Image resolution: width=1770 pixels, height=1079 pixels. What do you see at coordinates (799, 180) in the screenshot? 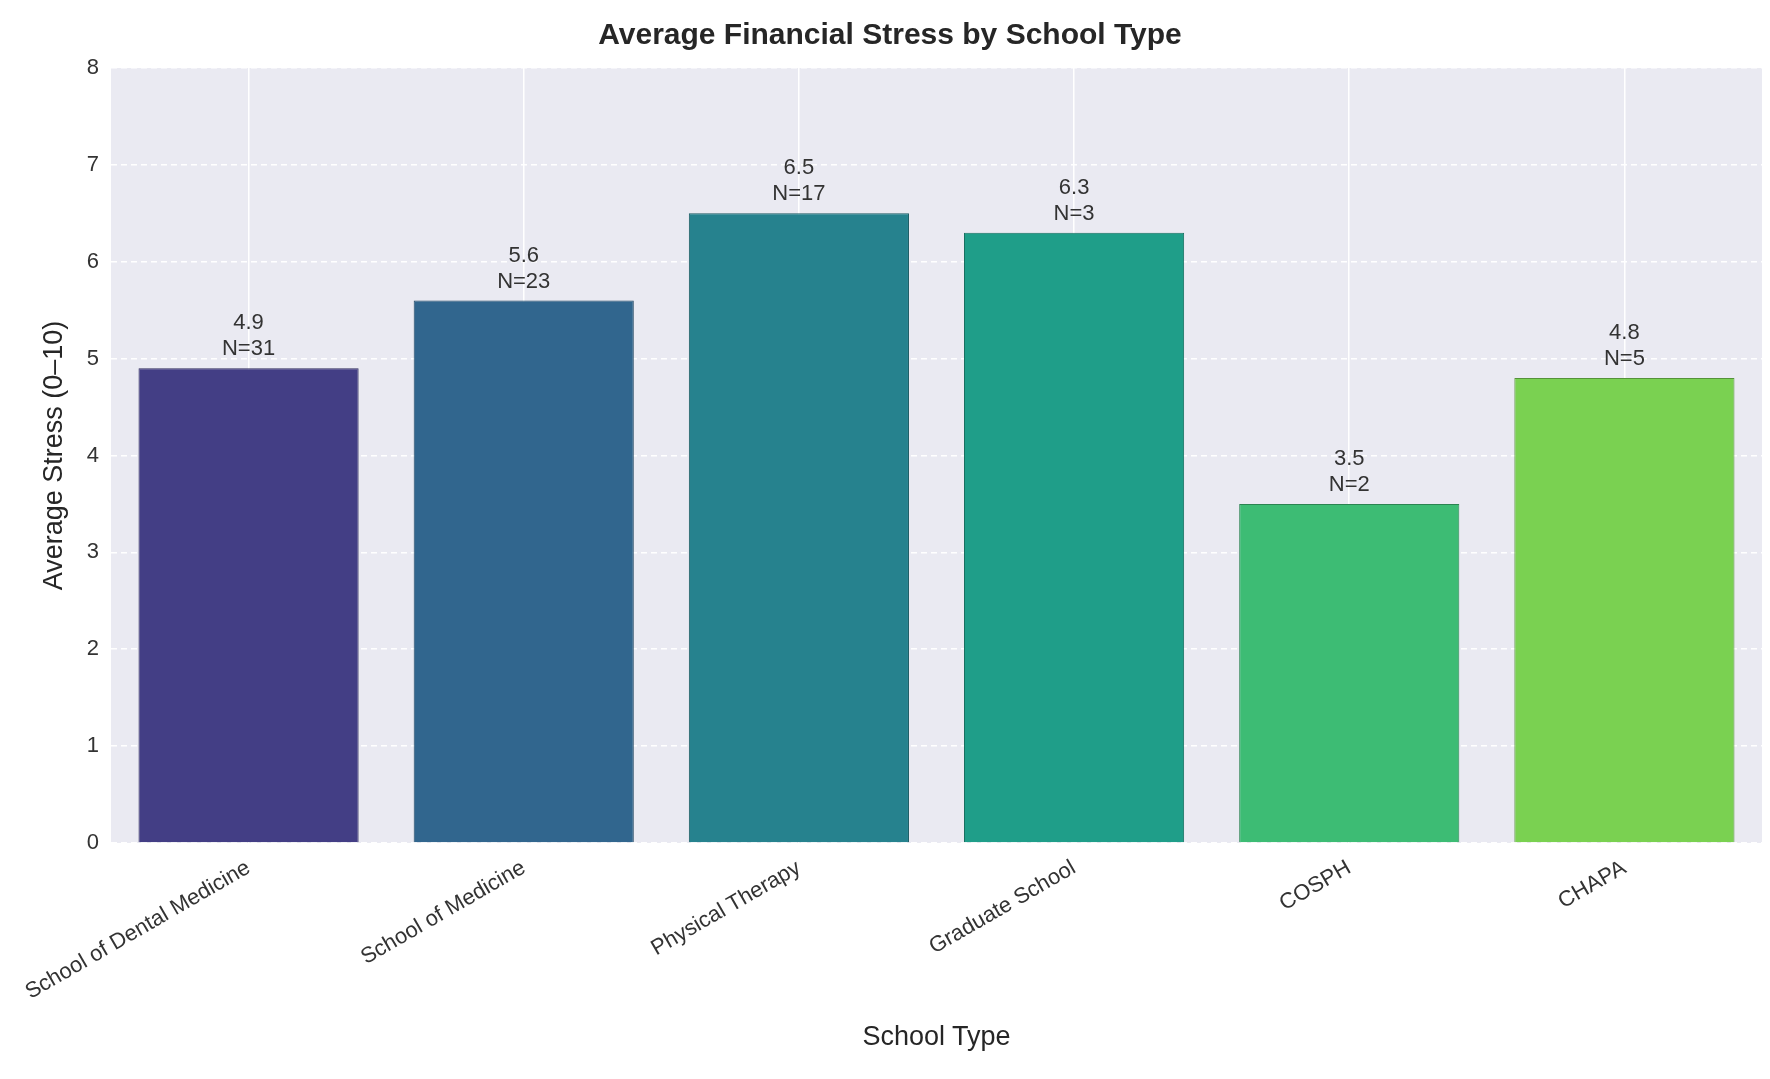
I see `data-label: 6.5 N=17` at bounding box center [799, 180].